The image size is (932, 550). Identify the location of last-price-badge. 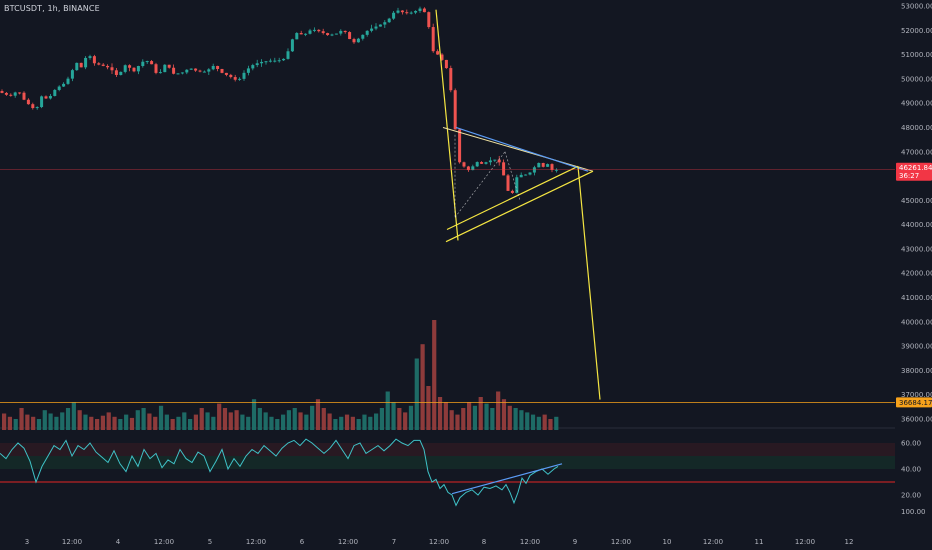
(914, 171).